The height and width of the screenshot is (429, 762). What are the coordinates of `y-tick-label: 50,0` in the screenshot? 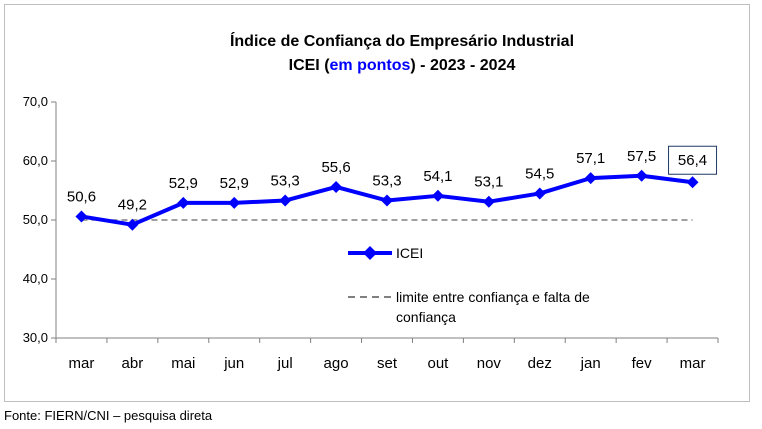 It's located at (35, 219).